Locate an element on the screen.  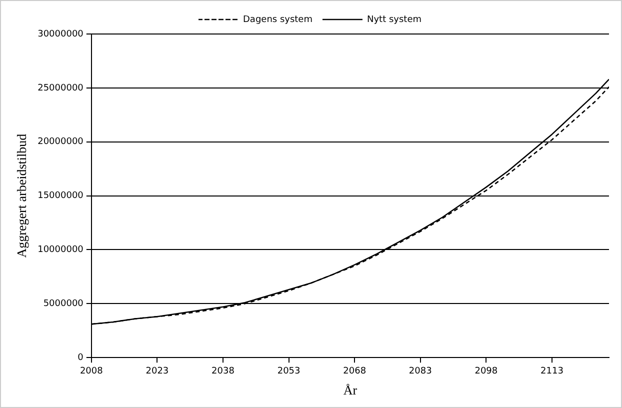
x-axis-title: År is located at coordinates (350, 390).